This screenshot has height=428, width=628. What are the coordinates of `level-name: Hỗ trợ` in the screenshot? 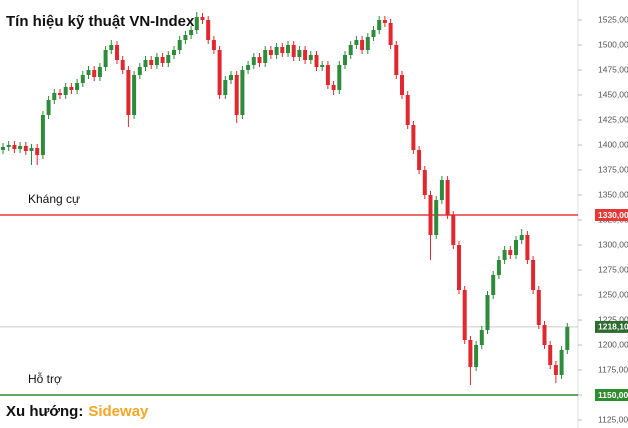 It's located at (45, 378).